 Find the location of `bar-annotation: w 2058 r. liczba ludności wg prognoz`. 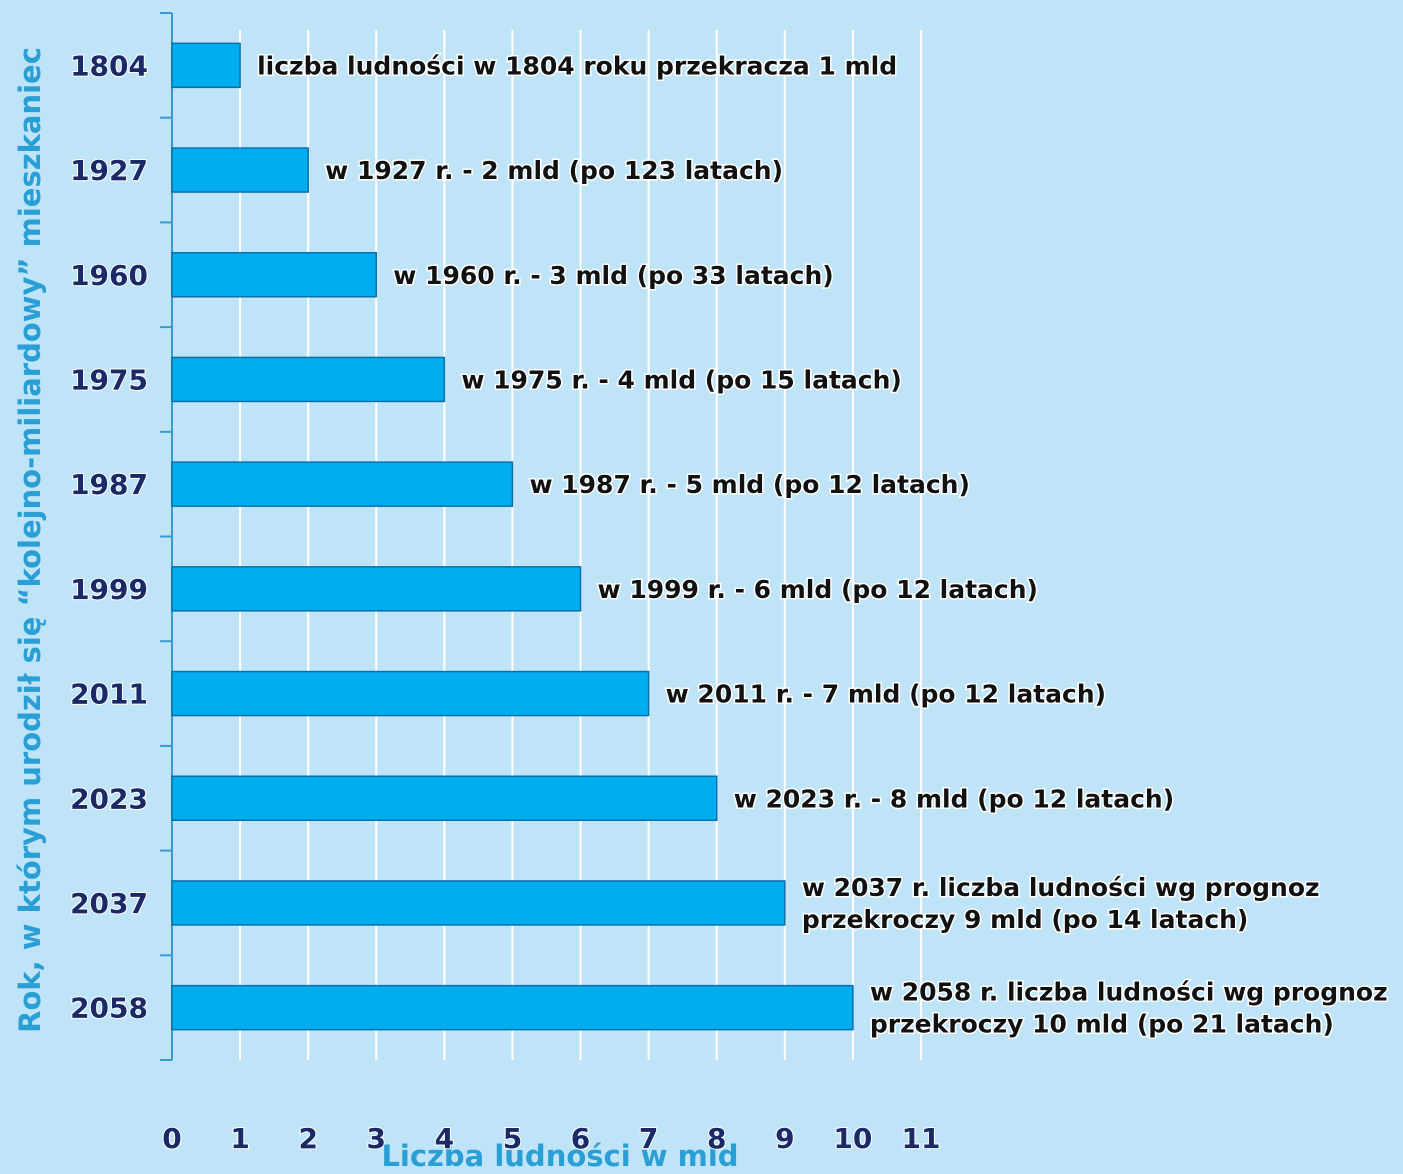

bar-annotation: w 2058 r. liczba ludności wg prognoz is located at coordinates (1129, 992).